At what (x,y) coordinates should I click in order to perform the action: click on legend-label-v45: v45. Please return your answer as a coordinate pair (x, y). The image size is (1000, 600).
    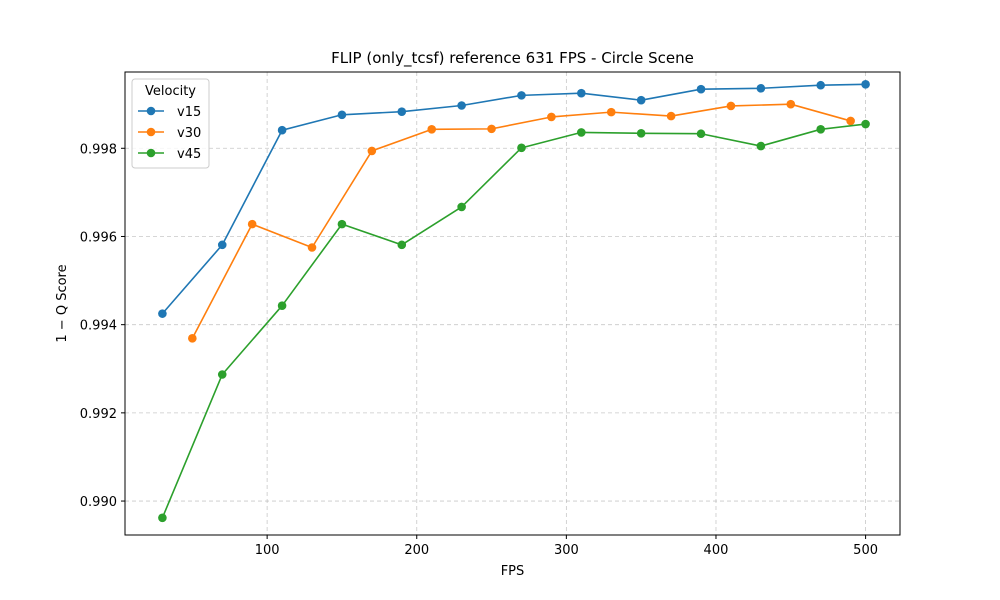
    Looking at the image, I should click on (189, 154).